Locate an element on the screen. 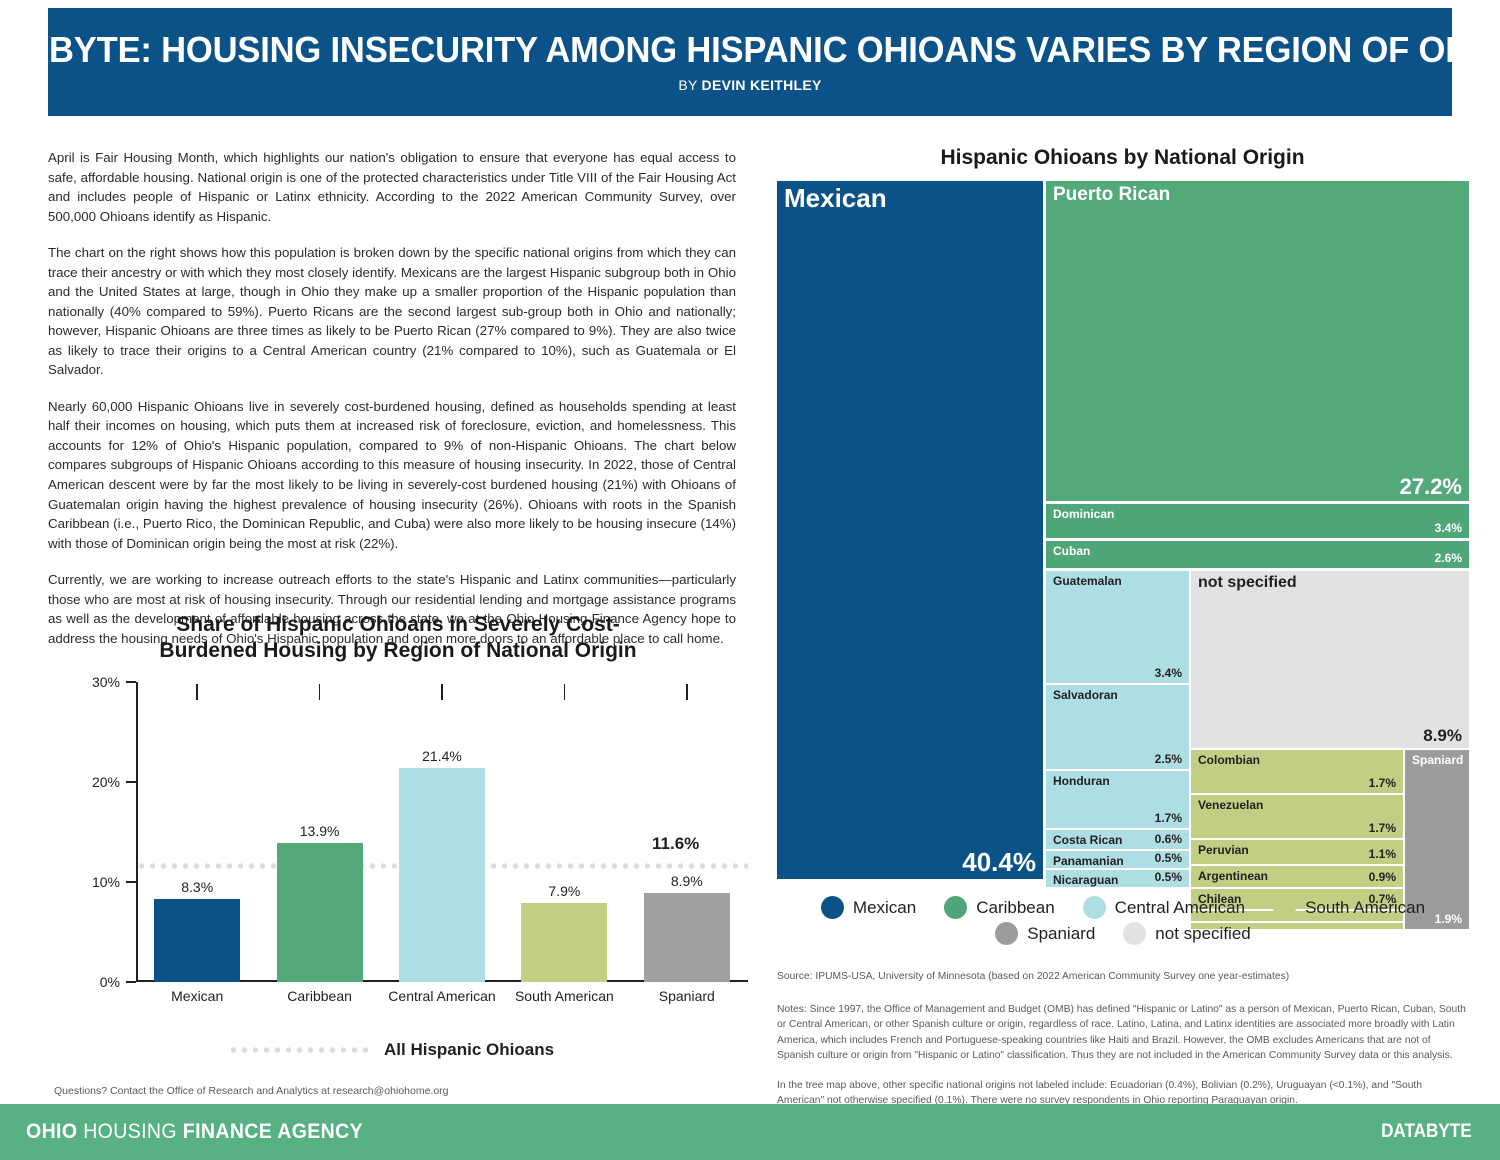  bar-value-label: 21.4% is located at coordinates (442, 756).